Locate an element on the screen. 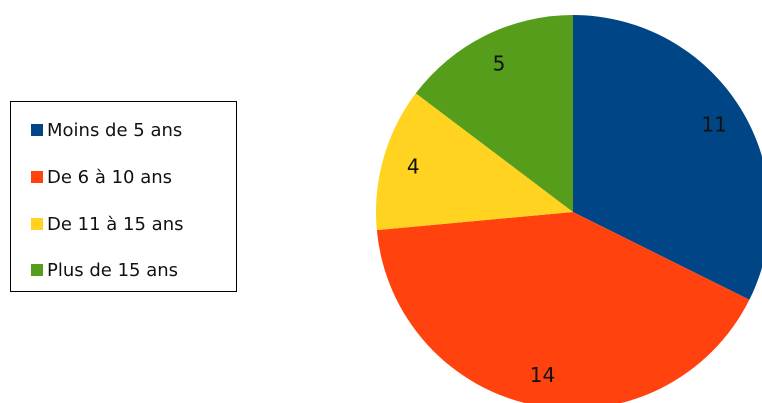 This screenshot has height=403, width=762. legend-item-moins-de-5-ans: Moins de 5 ans is located at coordinates (106, 130).